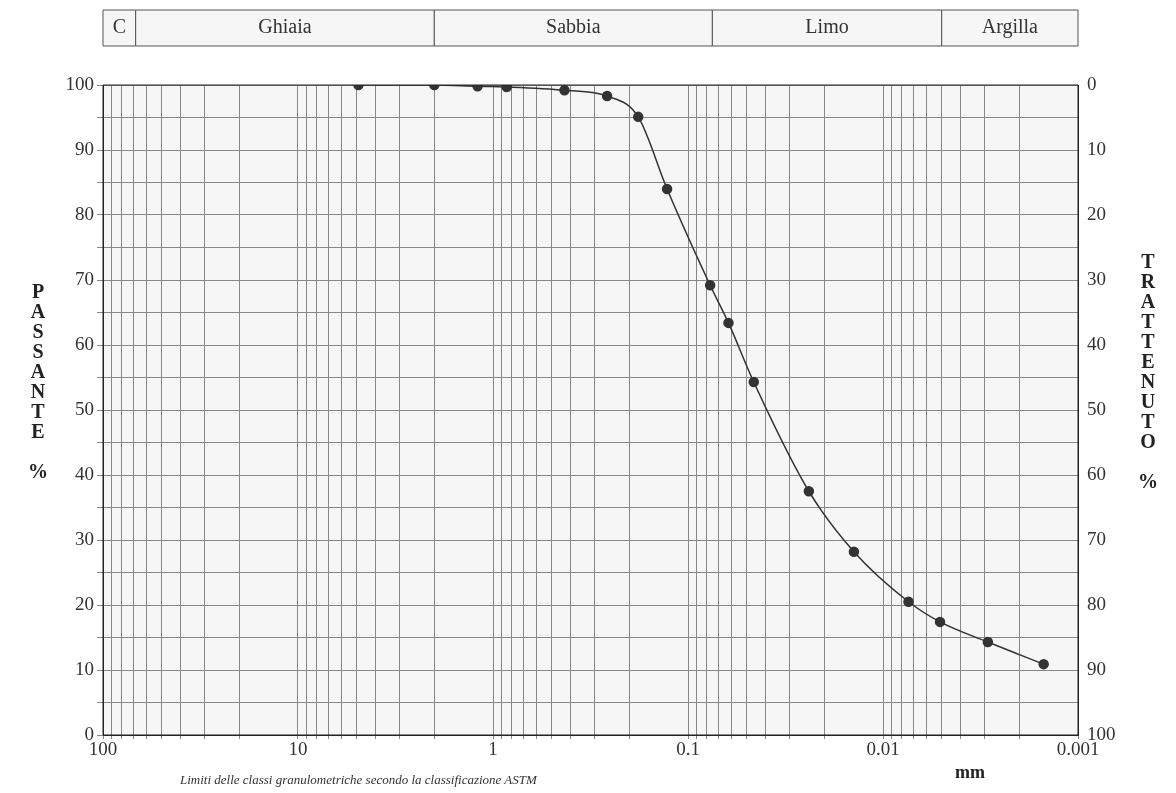 This screenshot has width=1176, height=793. I want to click on y-tick-label: 30, so click(84, 538).